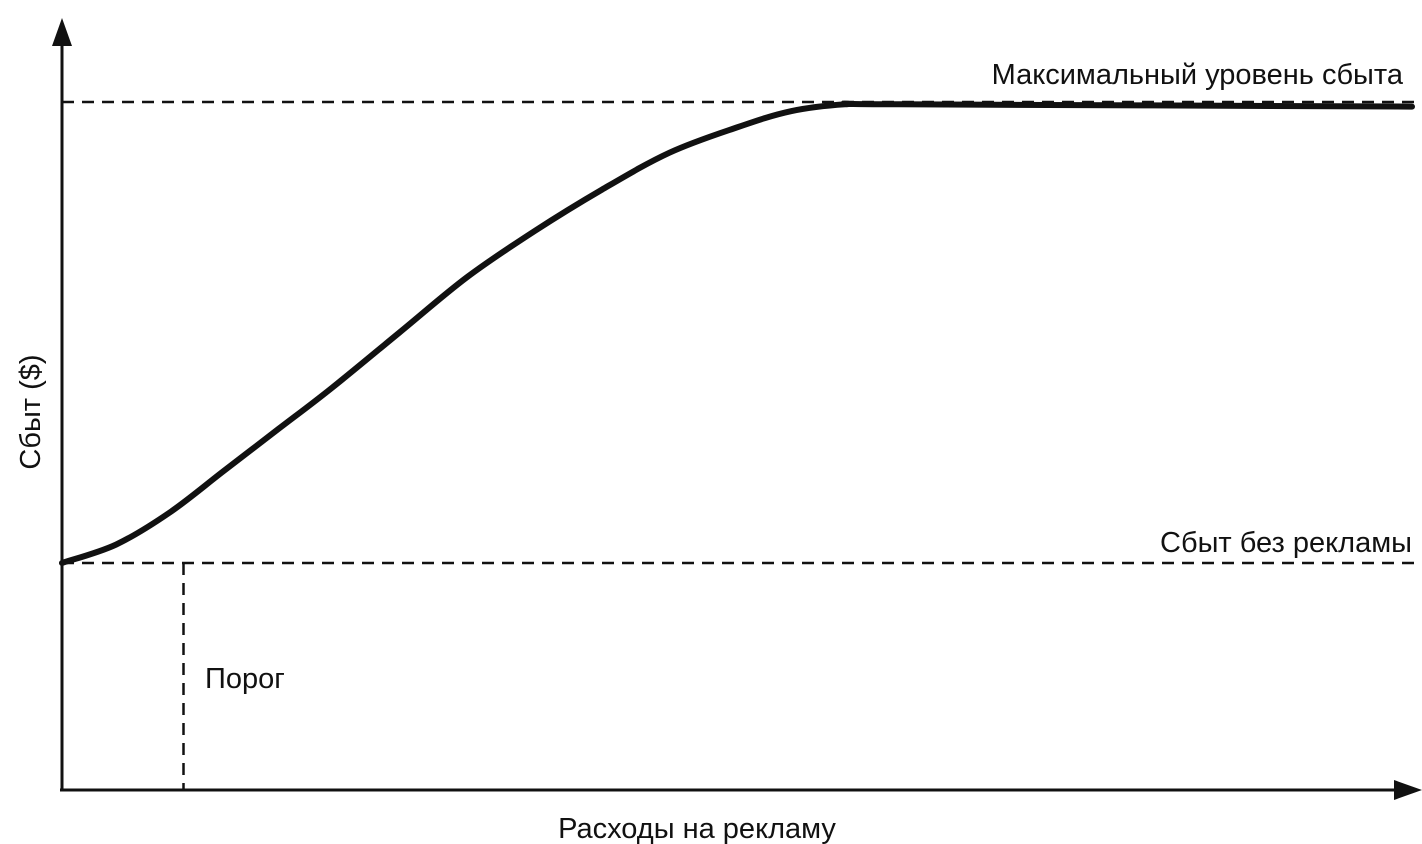  What do you see at coordinates (1286, 543) in the screenshot?
I see `base-sales-label: Сбыт без рекламы` at bounding box center [1286, 543].